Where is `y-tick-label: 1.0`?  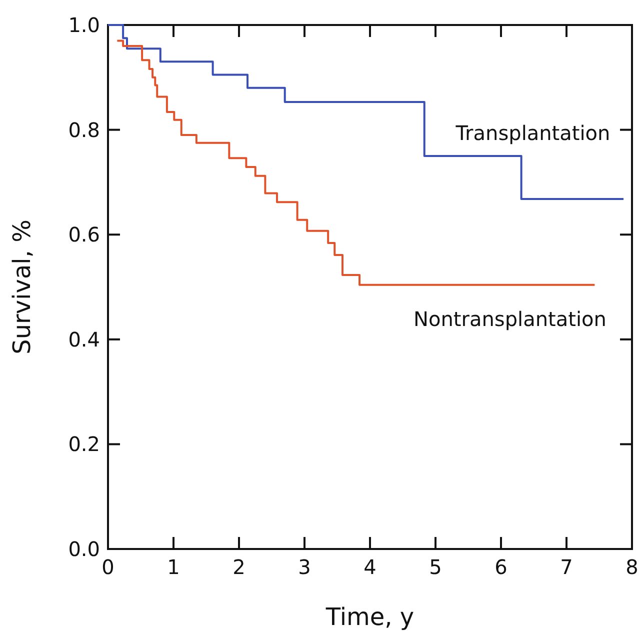 y-tick-label: 1.0 is located at coordinates (84, 25).